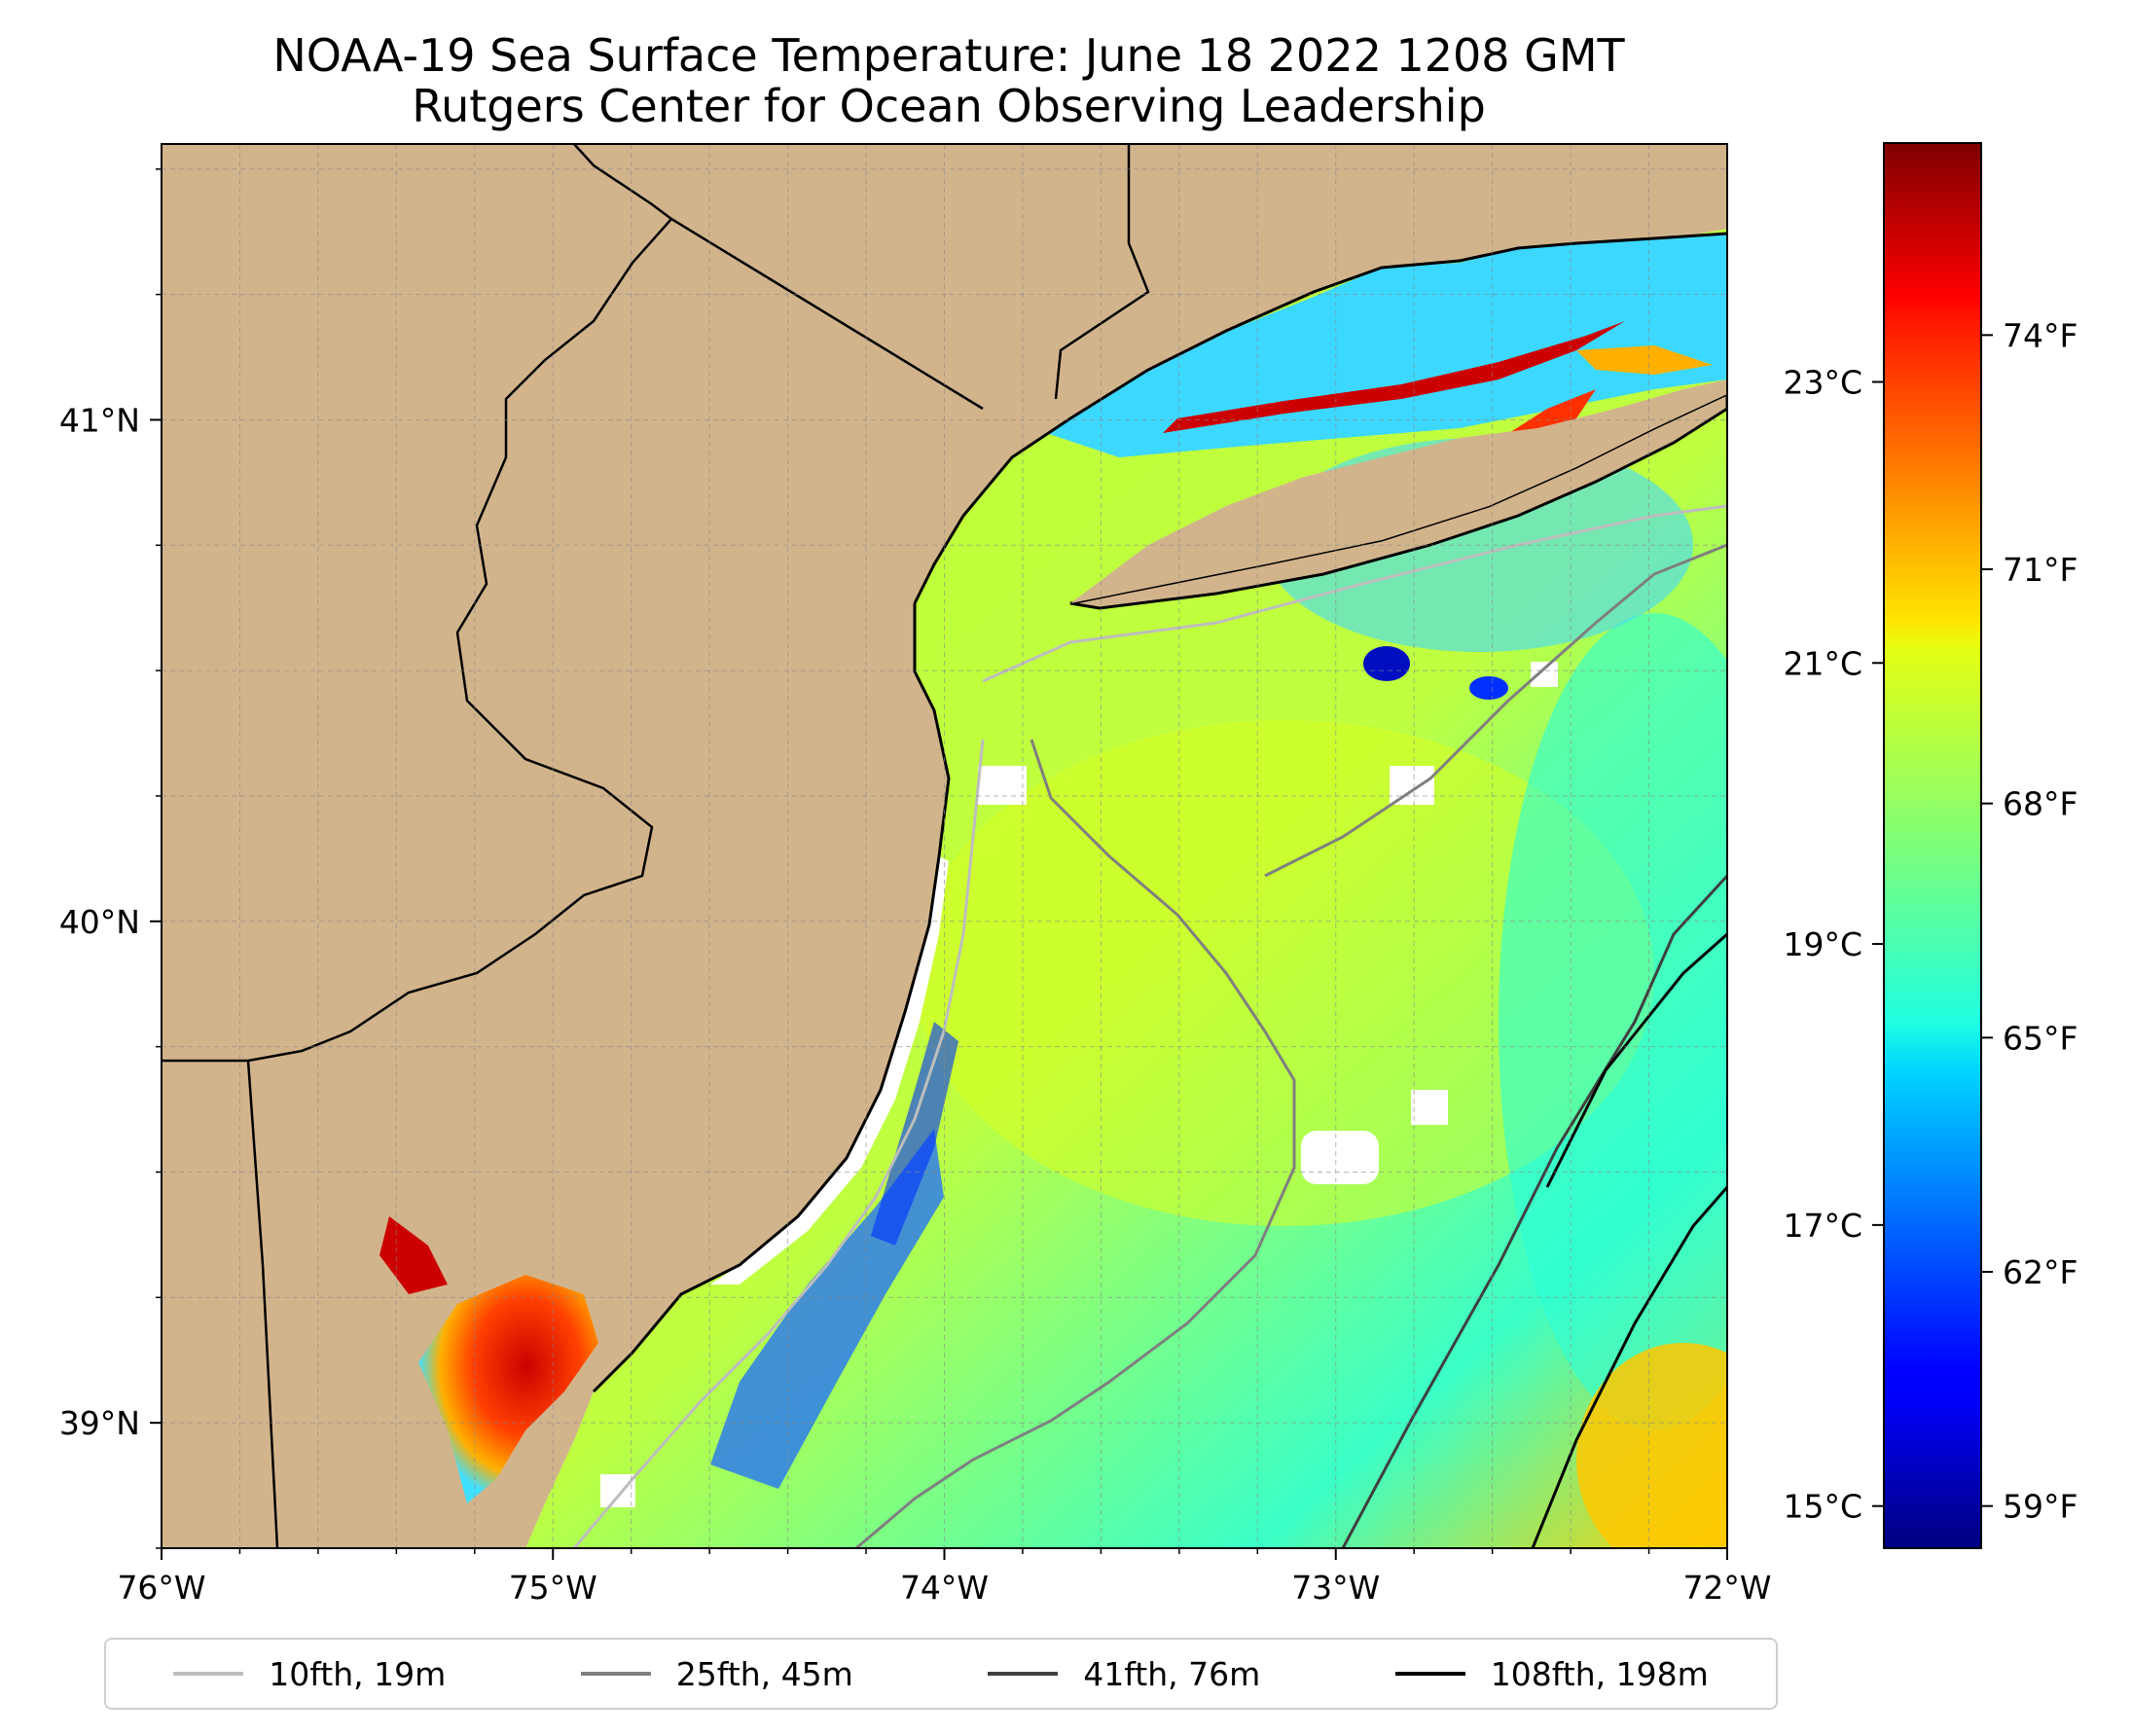  What do you see at coordinates (829, 1070) in the screenshot?
I see `coastal-mask` at bounding box center [829, 1070].